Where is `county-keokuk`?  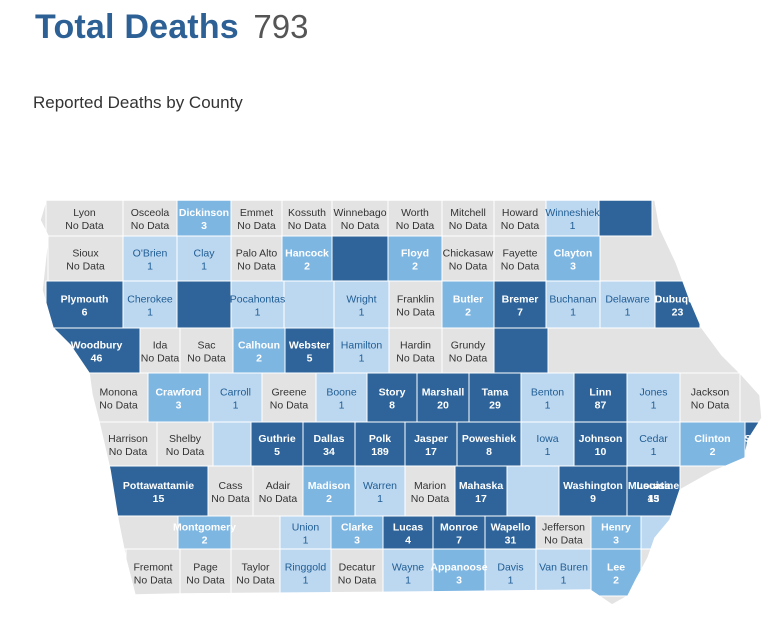
county-keokuk is located at coordinates (533, 491).